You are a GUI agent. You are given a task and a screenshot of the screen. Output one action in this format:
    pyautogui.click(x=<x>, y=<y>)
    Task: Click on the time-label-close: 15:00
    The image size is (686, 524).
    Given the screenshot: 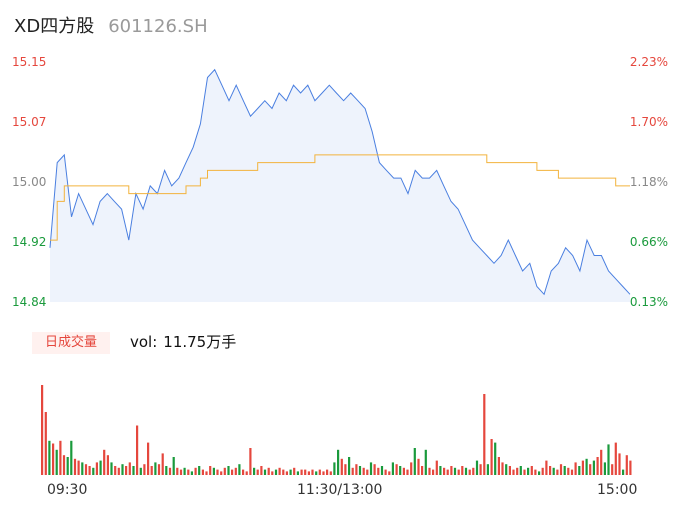 What is the action you would take?
    pyautogui.click(x=617, y=490)
    